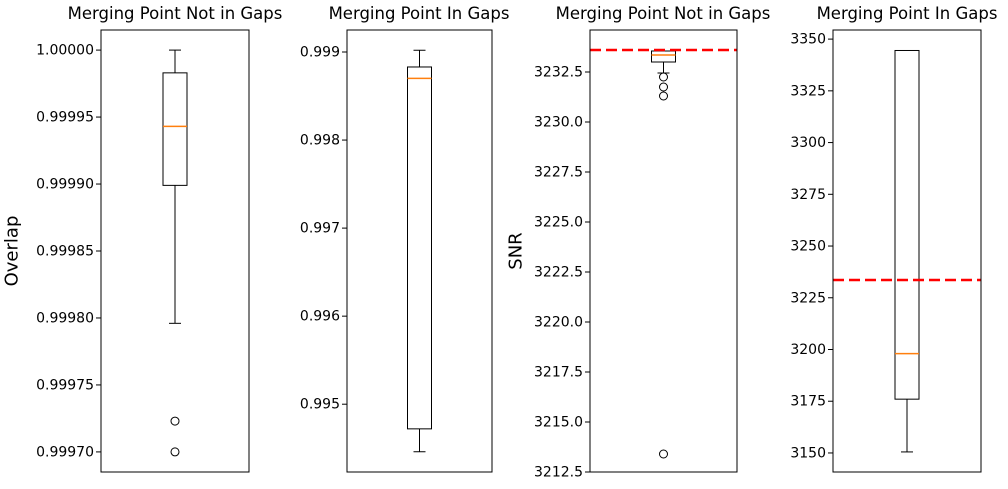 This screenshot has height=489, width=1008. What do you see at coordinates (320, 405) in the screenshot?
I see `y-tick-label: 0.995` at bounding box center [320, 405].